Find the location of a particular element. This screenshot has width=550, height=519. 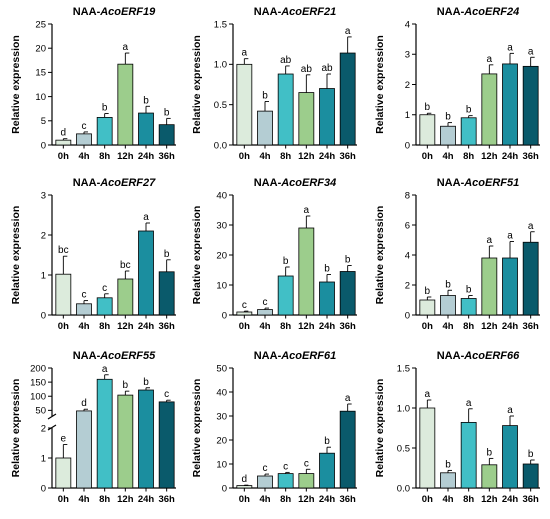

y-tick-label: 3 is located at coordinates (407, 55).